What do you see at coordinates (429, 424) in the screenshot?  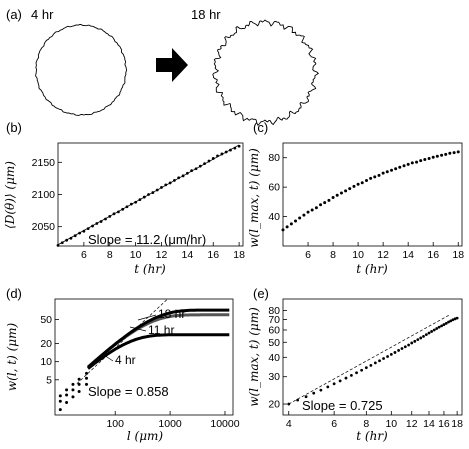 I see `x-tick-label: 14` at bounding box center [429, 424].